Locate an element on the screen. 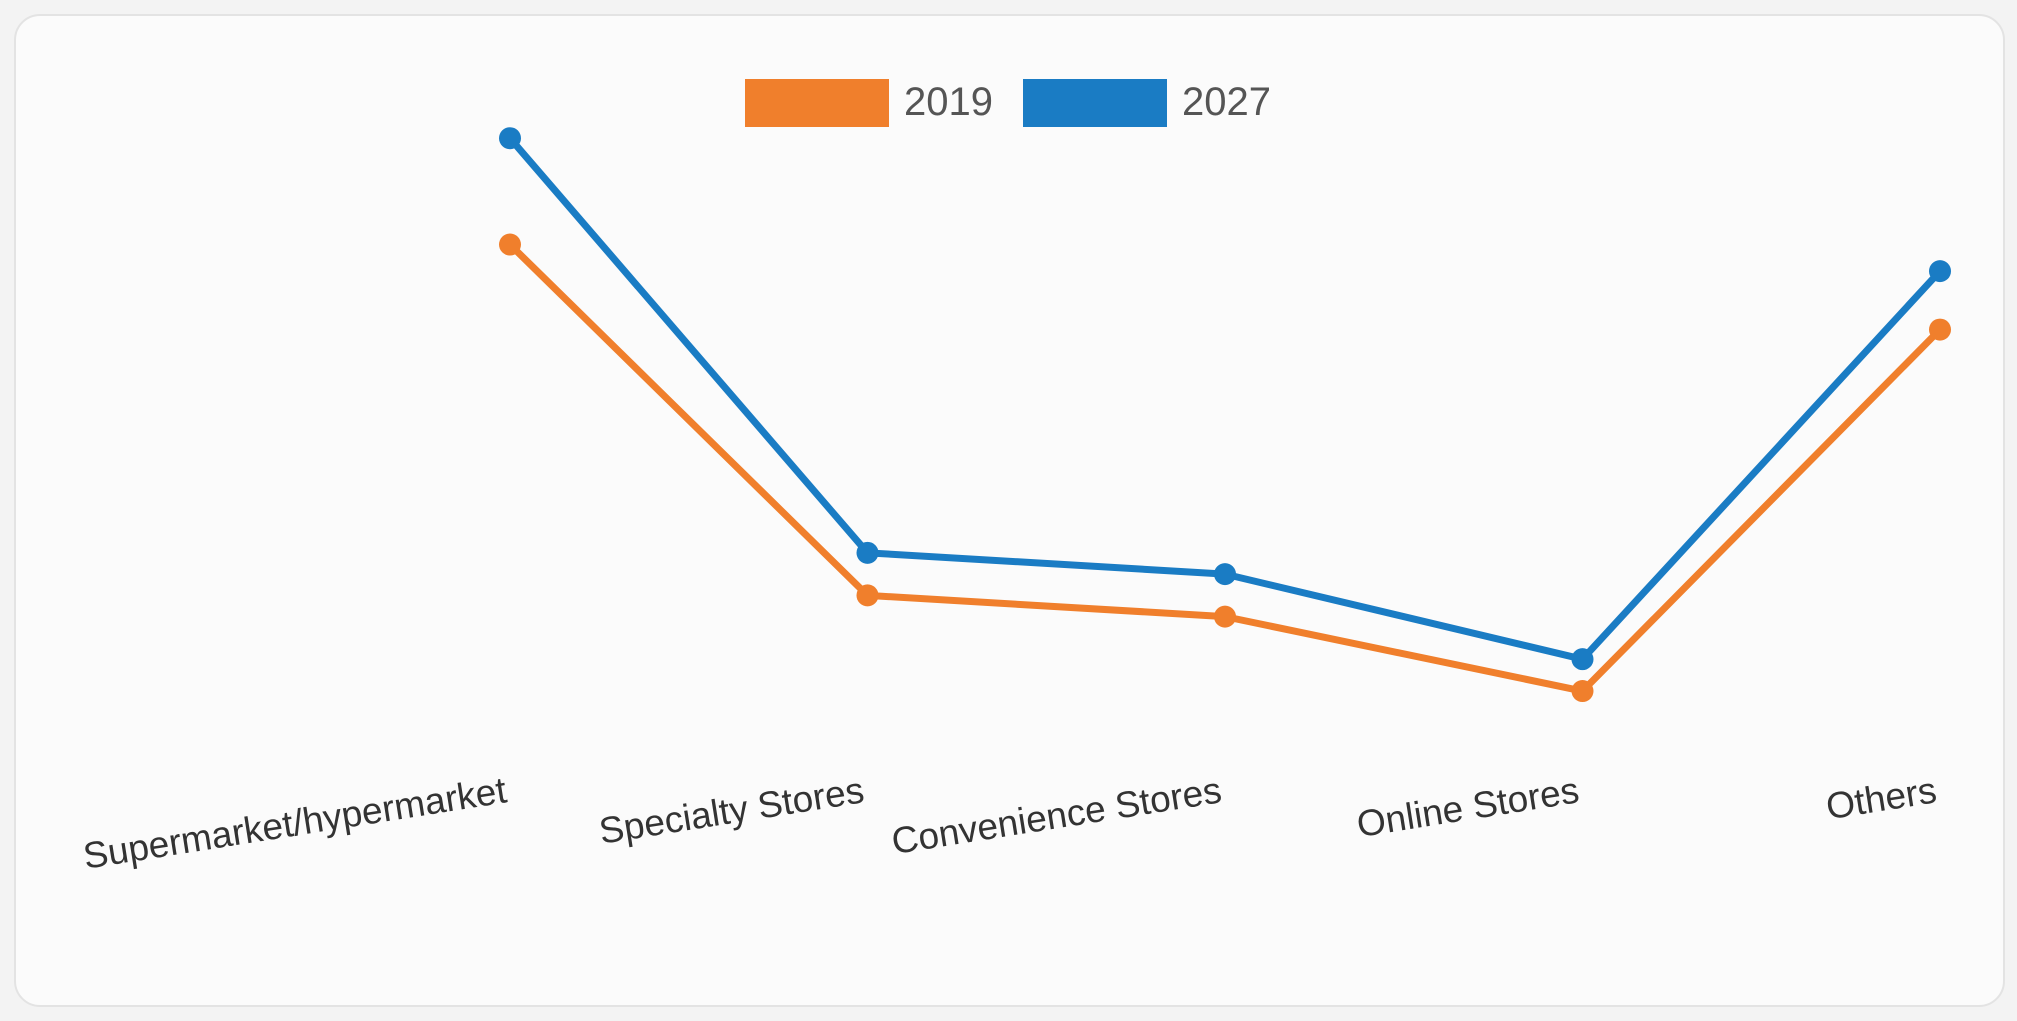 The height and width of the screenshot is (1021, 2017). x-tick-label-others: Others is located at coordinates (1881, 798).